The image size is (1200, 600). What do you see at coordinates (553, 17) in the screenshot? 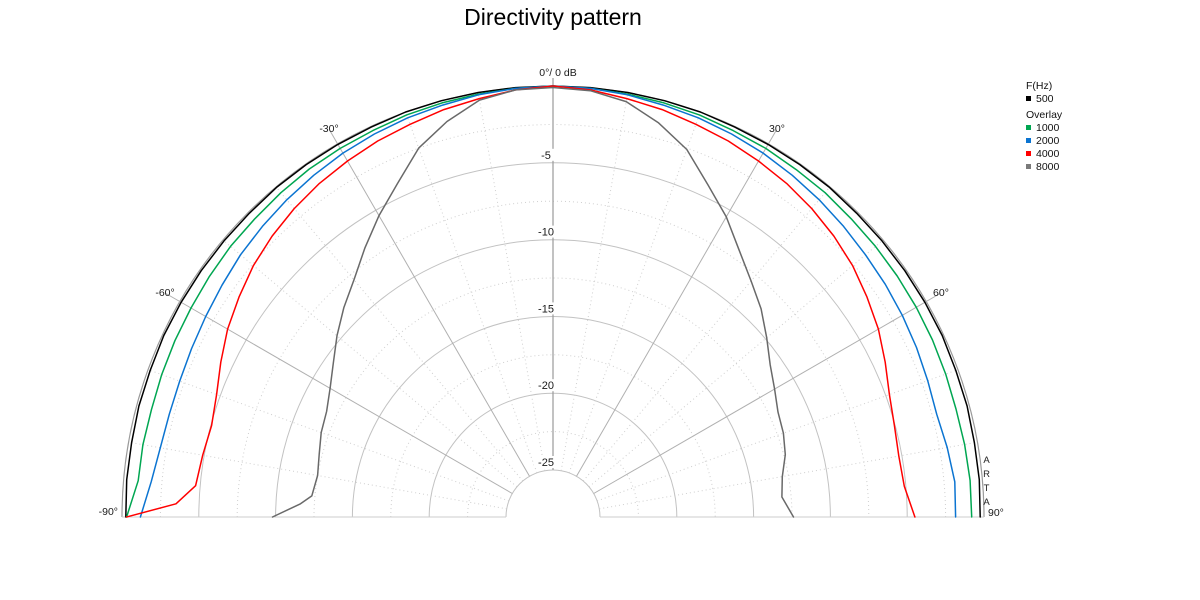
I see `chart-title: Directivity pattern` at bounding box center [553, 17].